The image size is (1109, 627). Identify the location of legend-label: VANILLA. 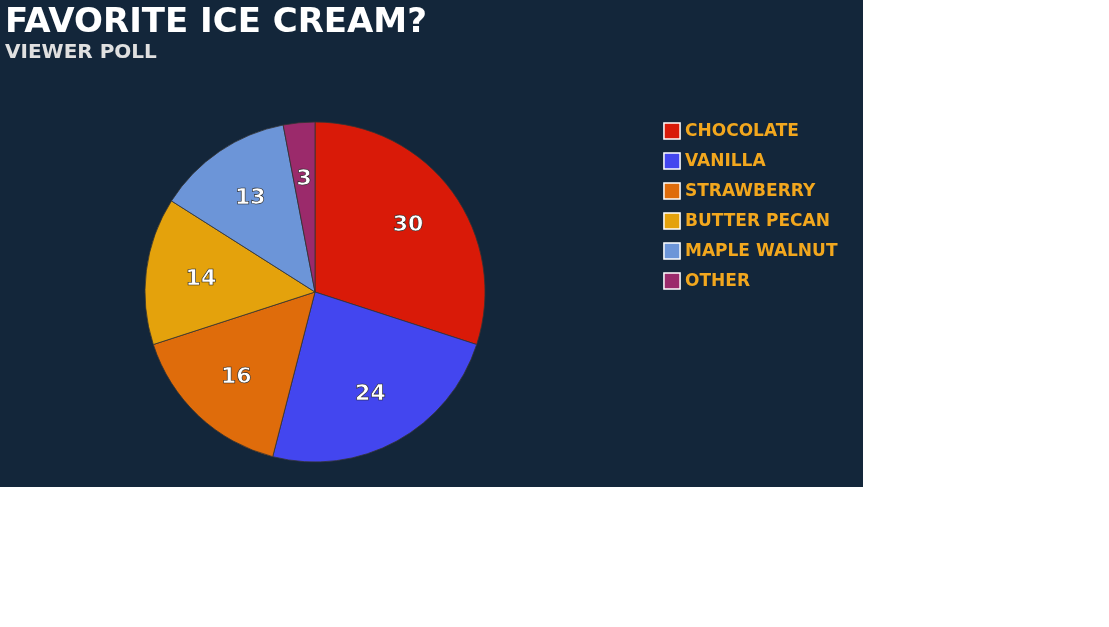
(726, 160).